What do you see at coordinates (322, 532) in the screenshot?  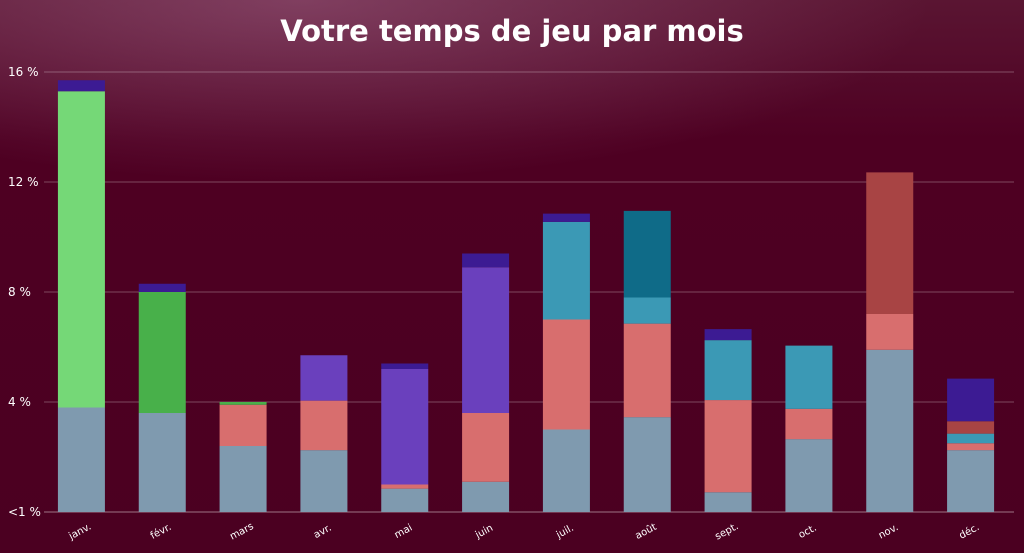 I see `x-tick-label: avr.` at bounding box center [322, 532].